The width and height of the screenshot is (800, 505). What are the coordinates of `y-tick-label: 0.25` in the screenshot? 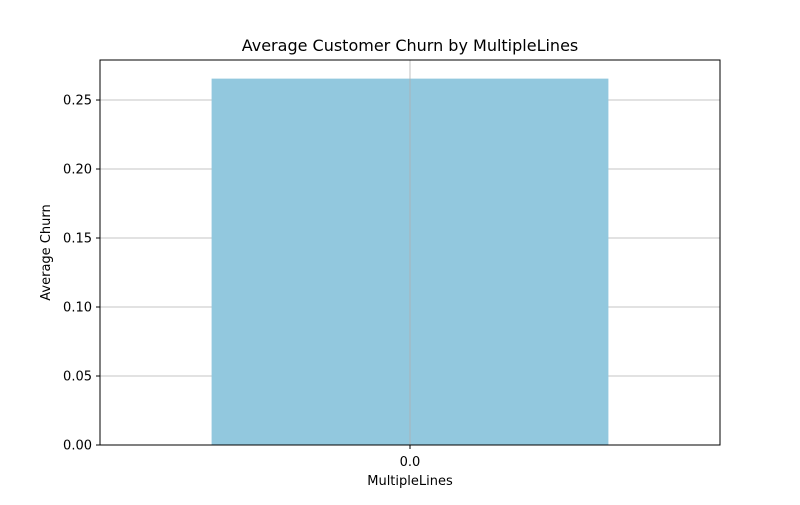 It's located at (77, 101).